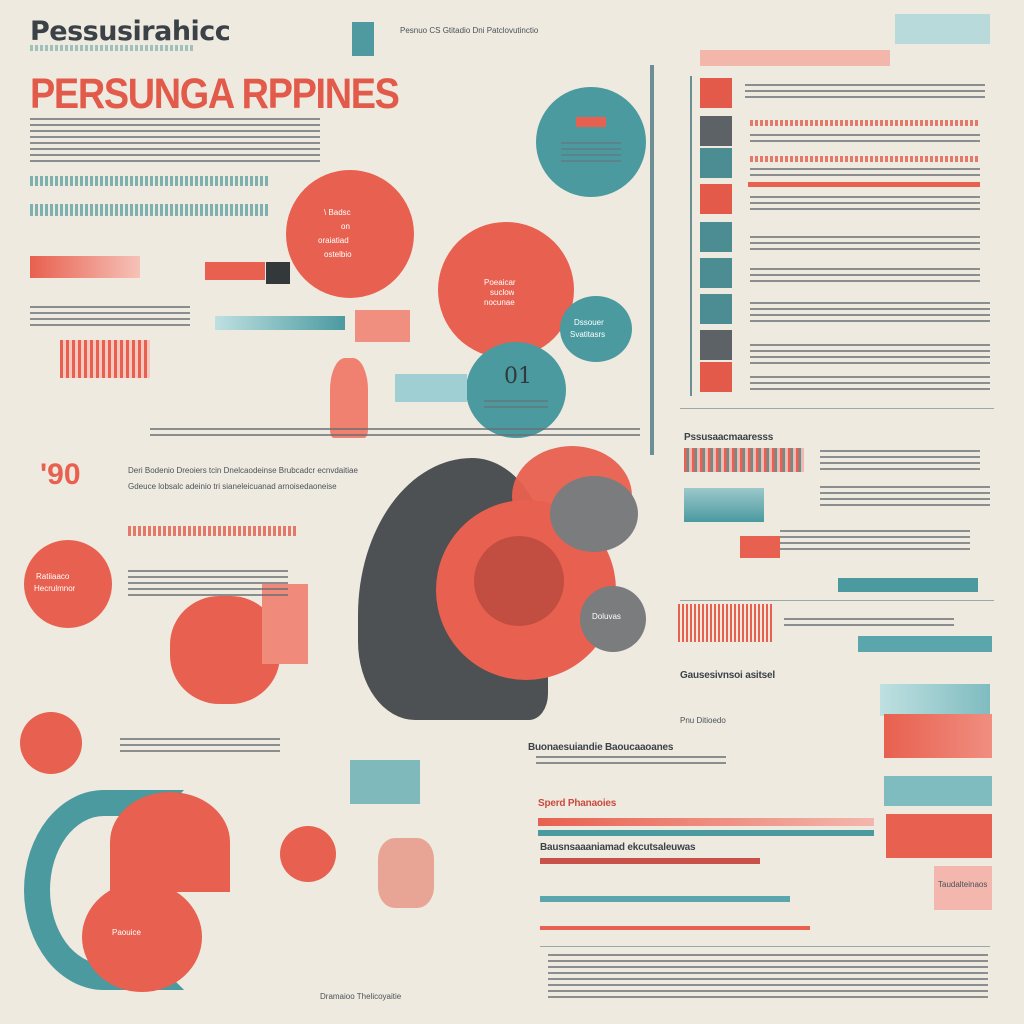  I want to click on left-red-blob, so click(225, 650).